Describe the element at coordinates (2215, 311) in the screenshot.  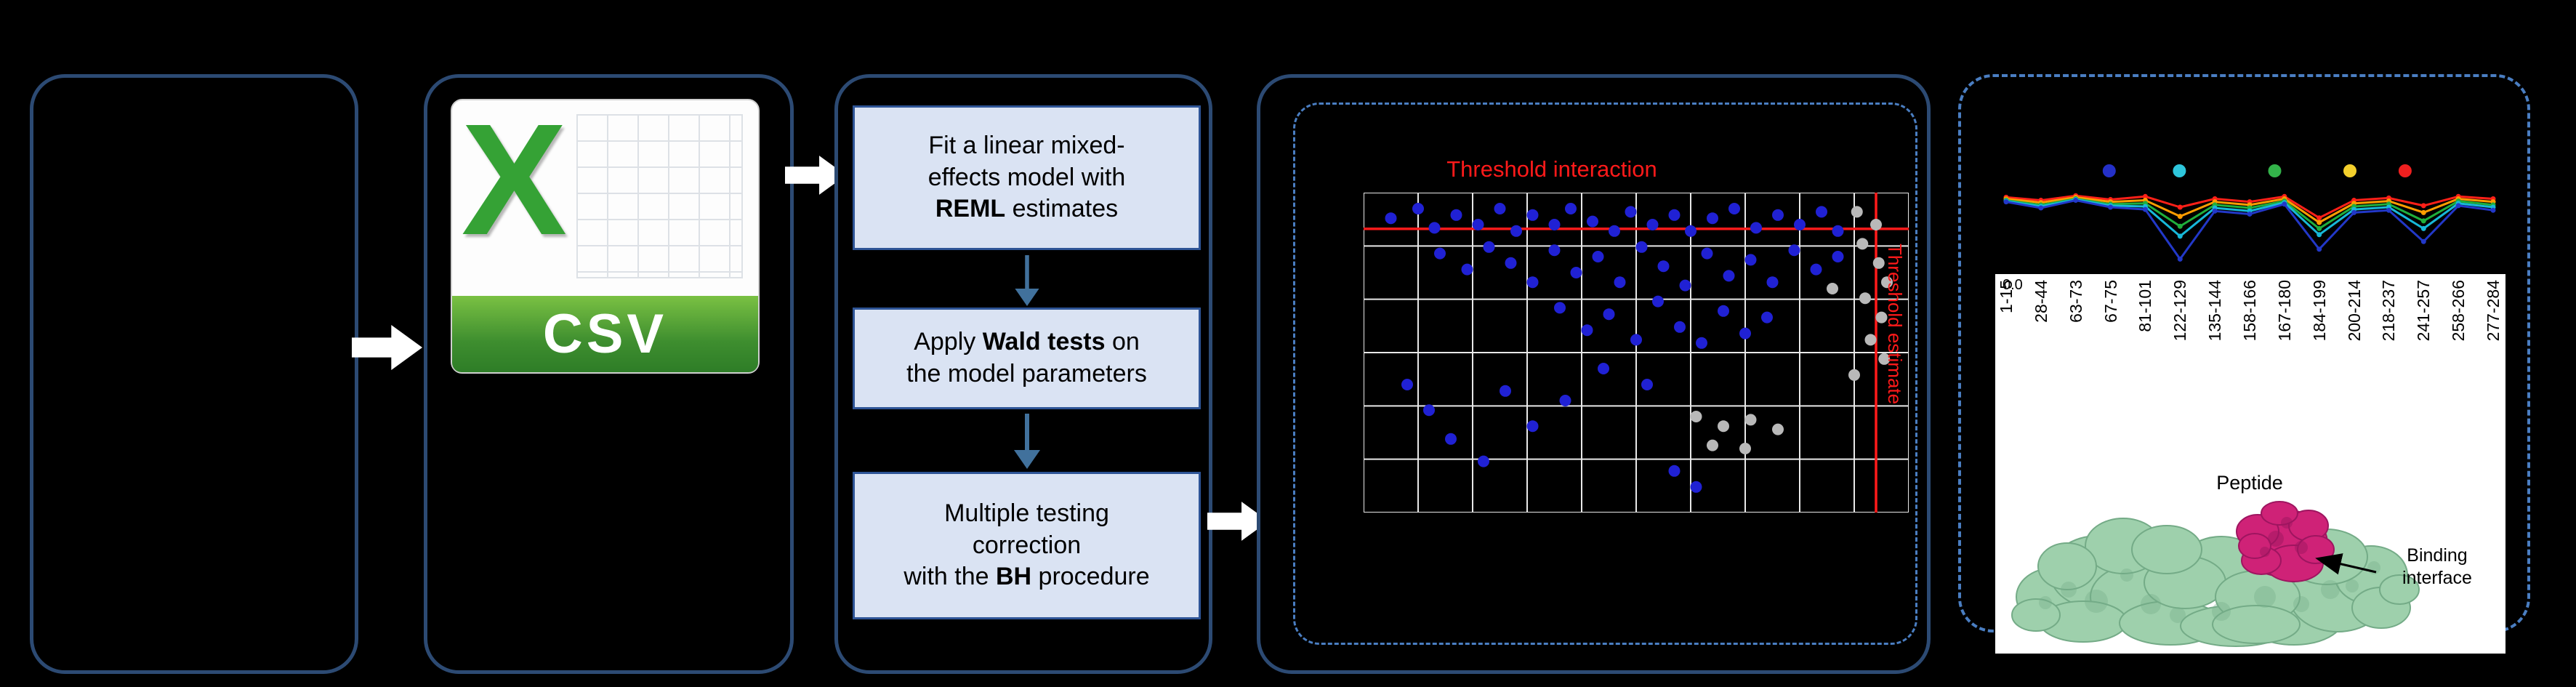
I see `peptide-tick-label: 135-144` at that location.